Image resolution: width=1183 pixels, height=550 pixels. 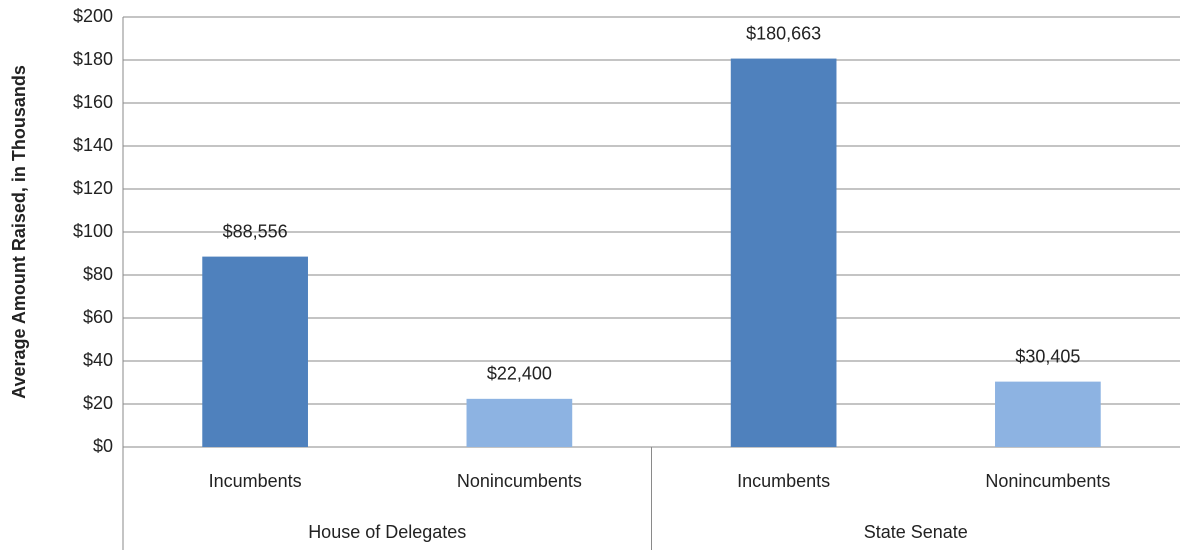 I want to click on value-label: $180,663, so click(x=783, y=33).